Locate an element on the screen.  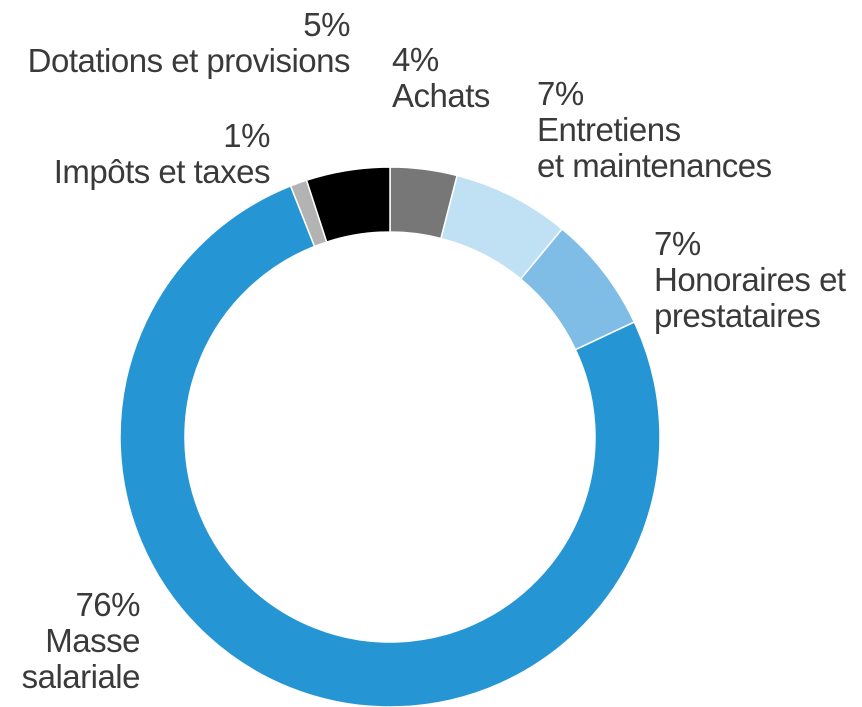
name-honoraires-line2: prestataires is located at coordinates (737, 315).